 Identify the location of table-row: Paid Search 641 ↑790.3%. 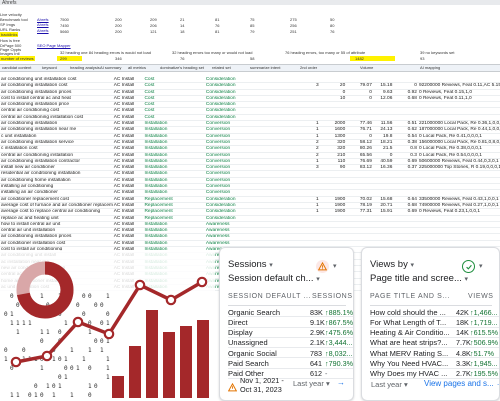
(290, 363).